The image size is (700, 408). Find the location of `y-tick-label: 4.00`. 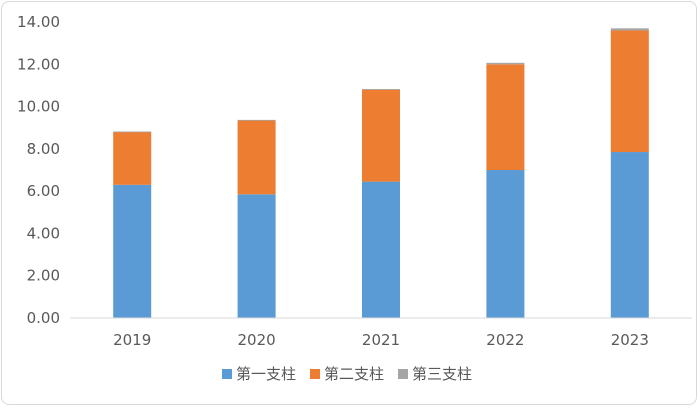

y-tick-label: 4.00 is located at coordinates (43, 233).